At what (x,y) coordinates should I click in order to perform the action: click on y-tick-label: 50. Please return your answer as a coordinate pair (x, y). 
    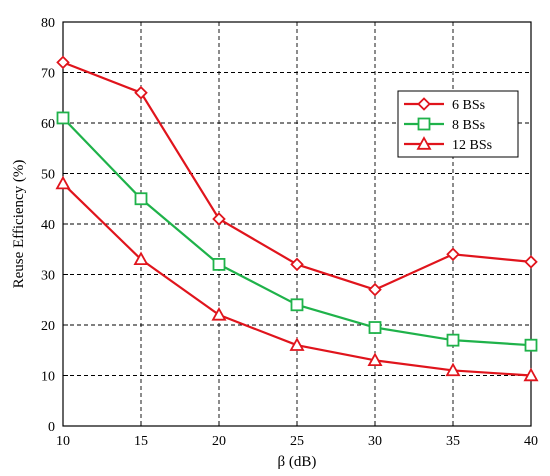
    Looking at the image, I should click on (48, 175).